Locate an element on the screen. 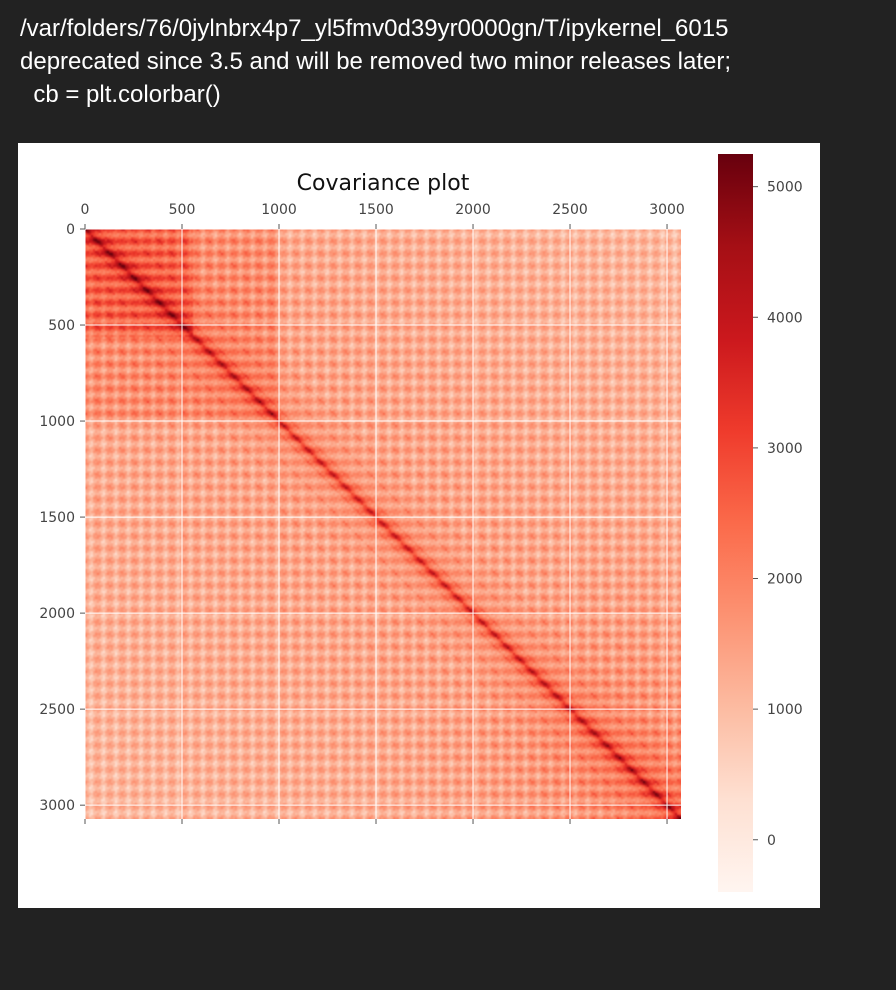 The image size is (896, 990). x-tick-label: 2000 is located at coordinates (473, 210).